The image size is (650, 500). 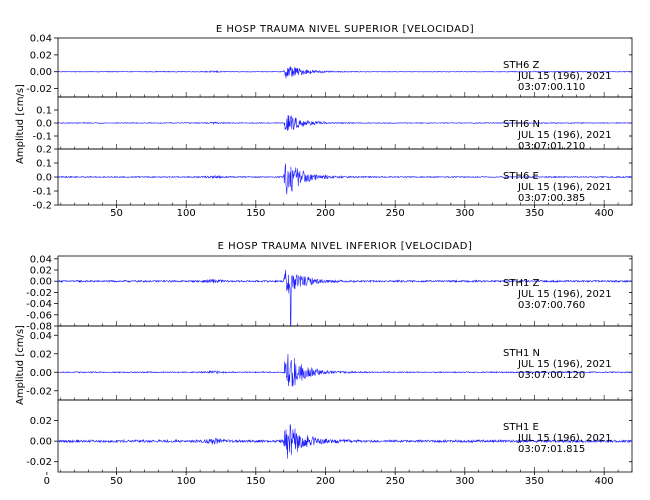 I want to click on station-label: STH1 Z, so click(x=521, y=283).